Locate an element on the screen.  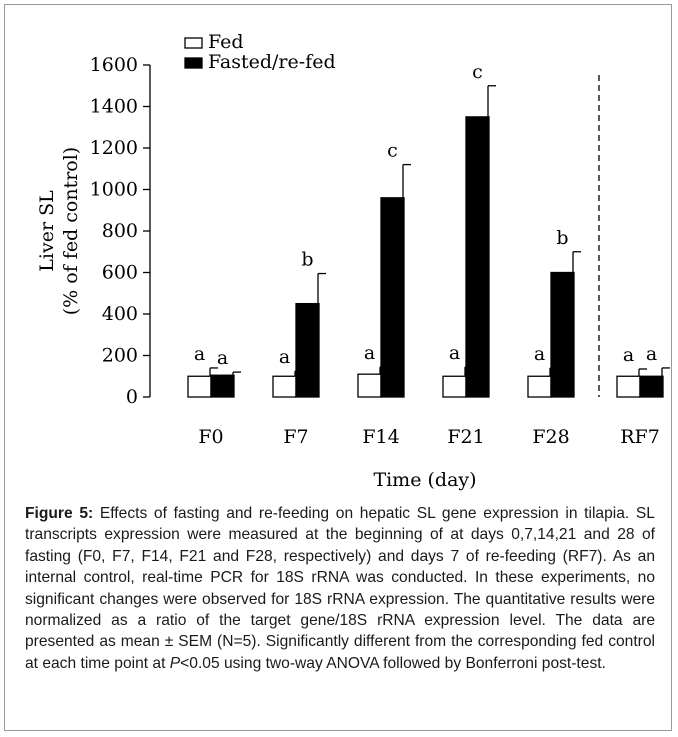
x-tick-label: RF7 is located at coordinates (640, 437).